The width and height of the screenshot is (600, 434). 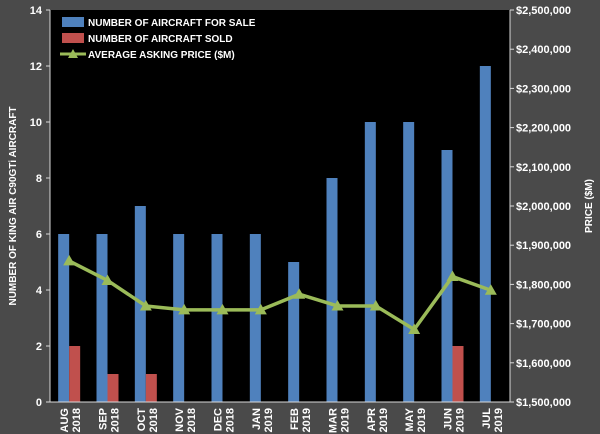 I want to click on right-tick-label: $1,600,000, so click(x=543, y=364).